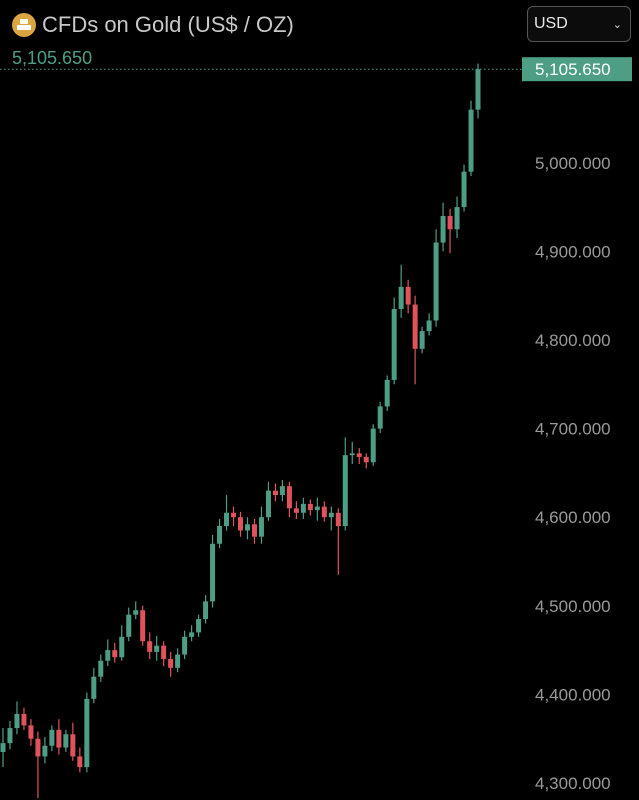 Image resolution: width=639 pixels, height=800 pixels. What do you see at coordinates (573, 163) in the screenshot?
I see `y-tick-label: 5,000.000` at bounding box center [573, 163].